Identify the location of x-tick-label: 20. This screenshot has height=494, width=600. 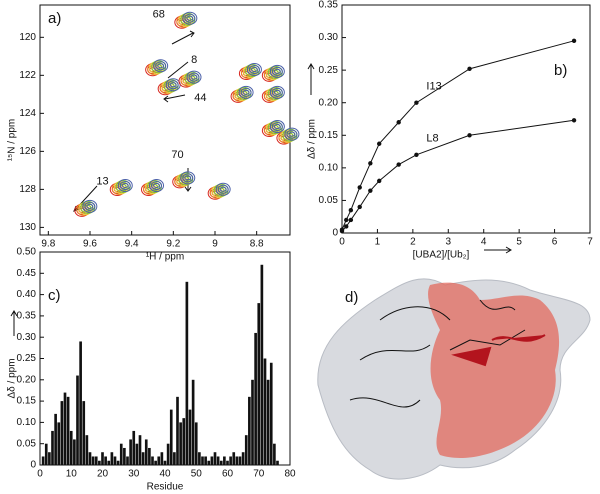
(103, 474).